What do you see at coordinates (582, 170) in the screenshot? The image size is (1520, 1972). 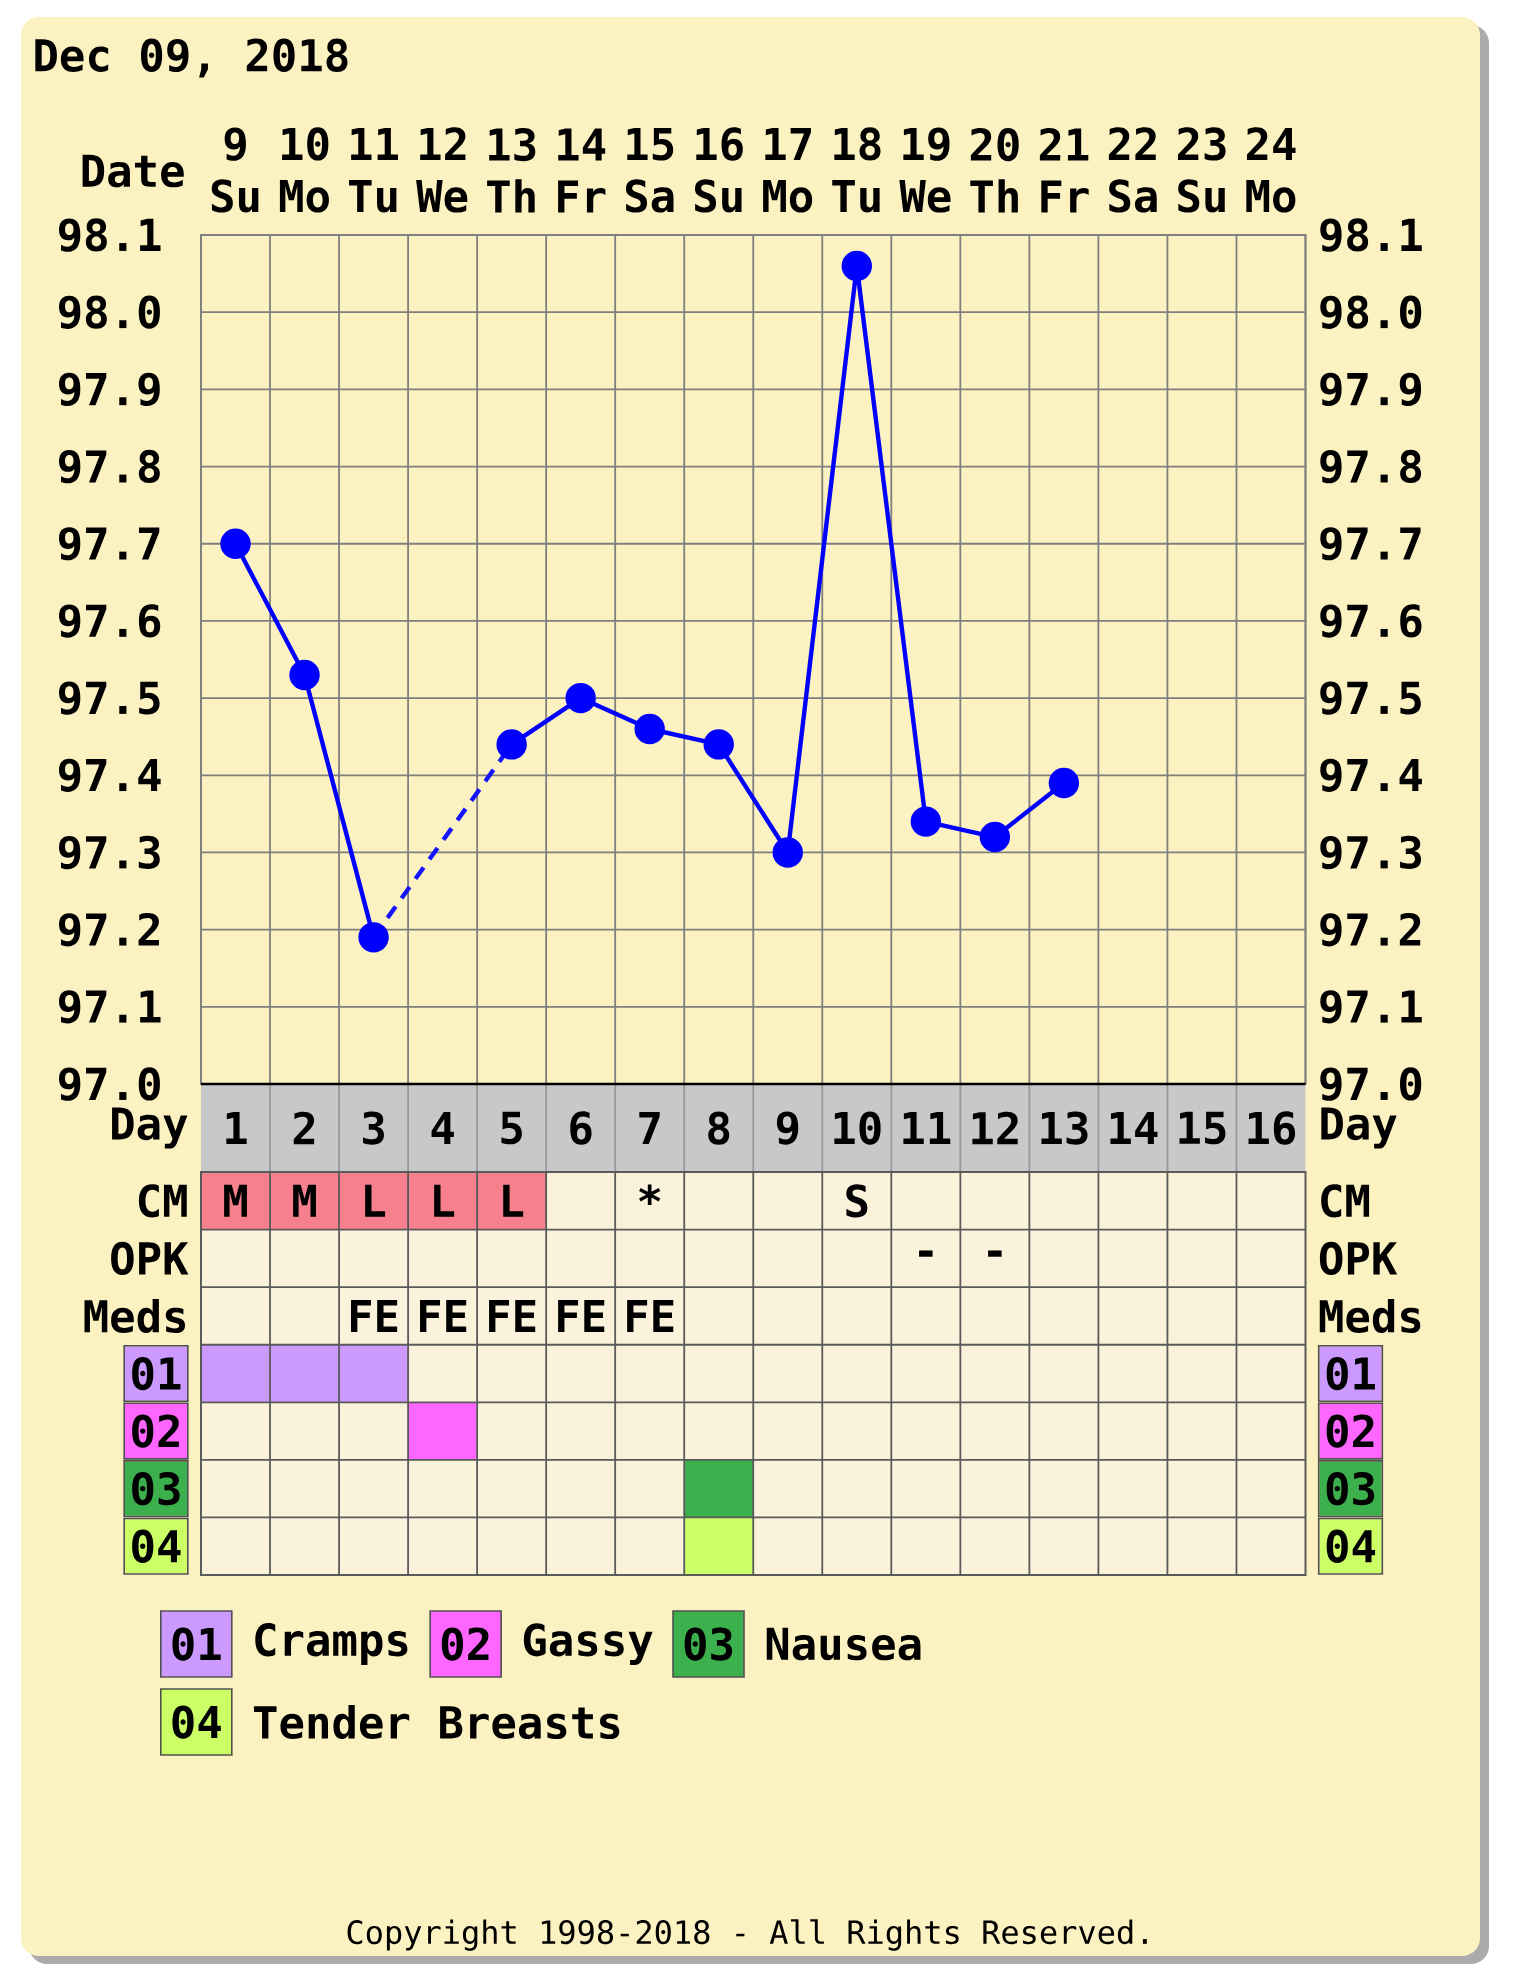 I see `x-tick-label: 14 Fr` at bounding box center [582, 170].